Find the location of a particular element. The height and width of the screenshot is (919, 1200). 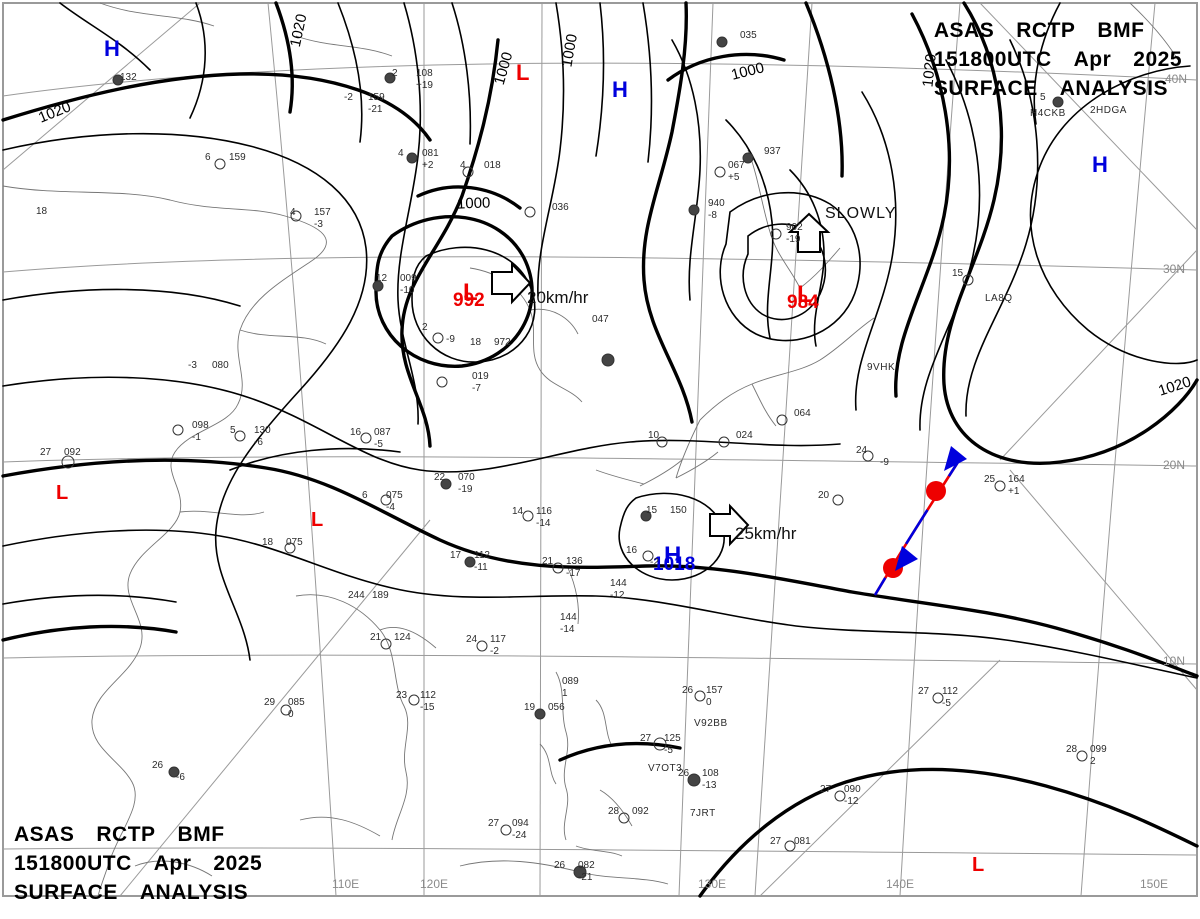

station-pressure: 070 is located at coordinates (466, 477).